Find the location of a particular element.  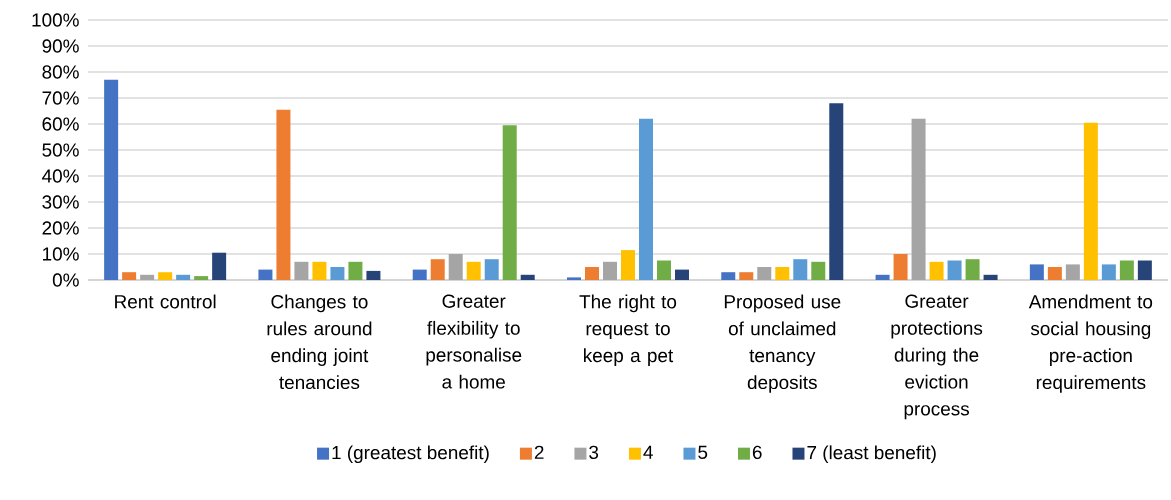

legend-label: 2 is located at coordinates (539, 452).